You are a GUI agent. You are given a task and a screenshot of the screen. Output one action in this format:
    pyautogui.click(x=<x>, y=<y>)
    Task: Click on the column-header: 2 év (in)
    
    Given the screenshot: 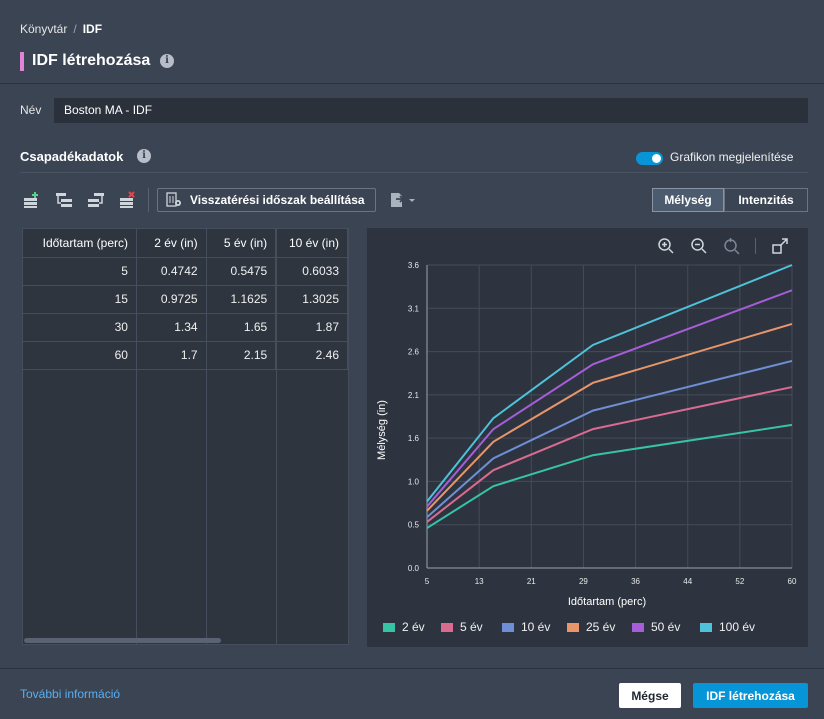 What is the action you would take?
    pyautogui.click(x=171, y=243)
    